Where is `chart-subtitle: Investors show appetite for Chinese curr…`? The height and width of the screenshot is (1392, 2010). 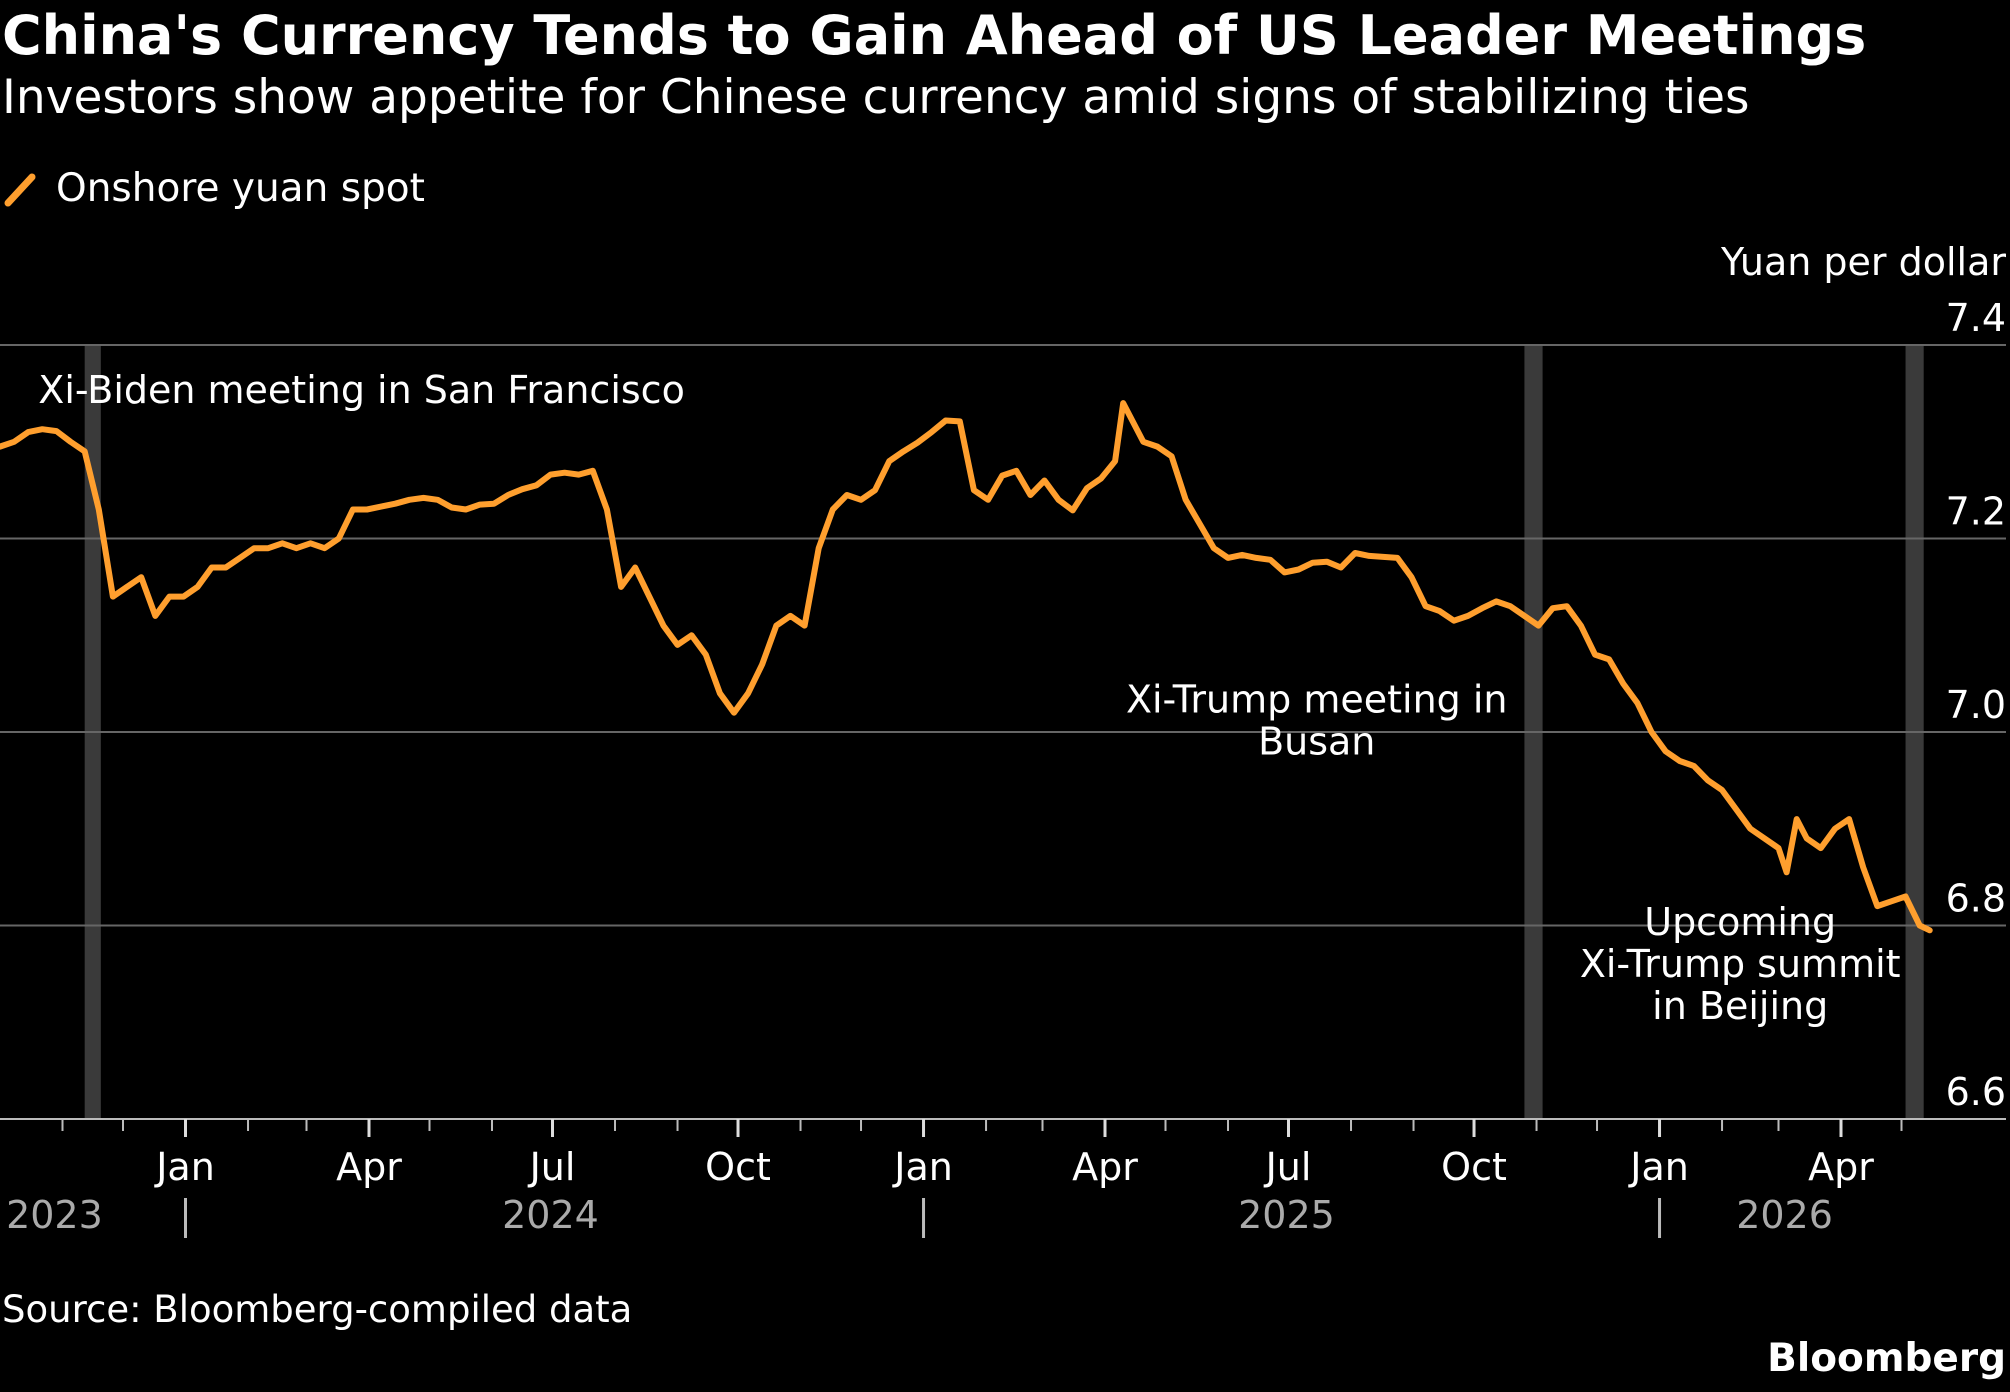
chart-subtitle: Investors show appetite for Chinese curr… is located at coordinates (876, 97).